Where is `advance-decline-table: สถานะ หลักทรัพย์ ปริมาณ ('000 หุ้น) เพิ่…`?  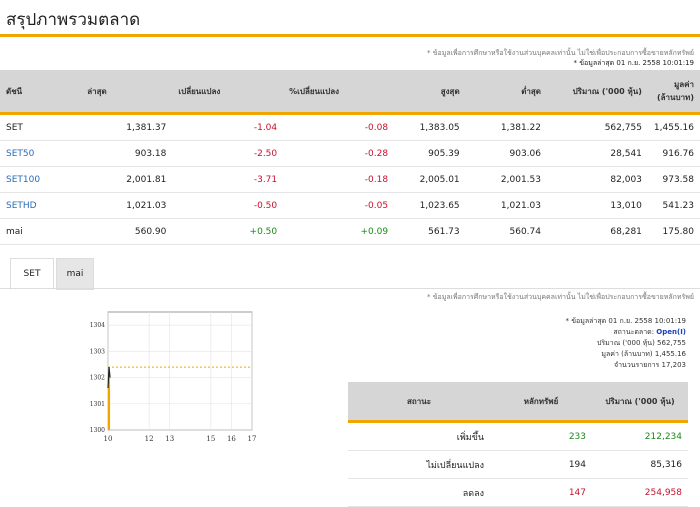
advance-decline-table: สถานะ หลักทรัพย์ ปริมาณ ('000 หุ้น) เพิ่… is located at coordinates (518, 444).